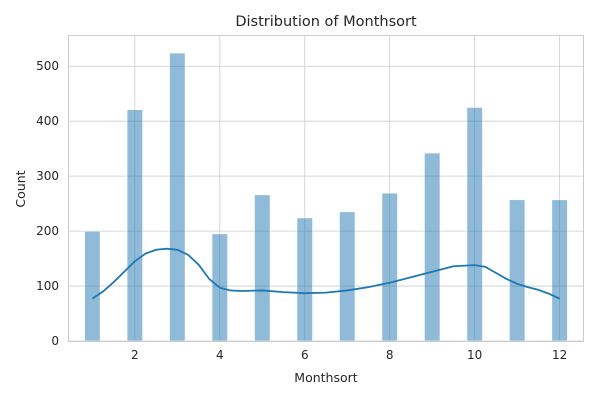 The width and height of the screenshot is (600, 400). I want to click on y-axis-label: Count, so click(20, 188).